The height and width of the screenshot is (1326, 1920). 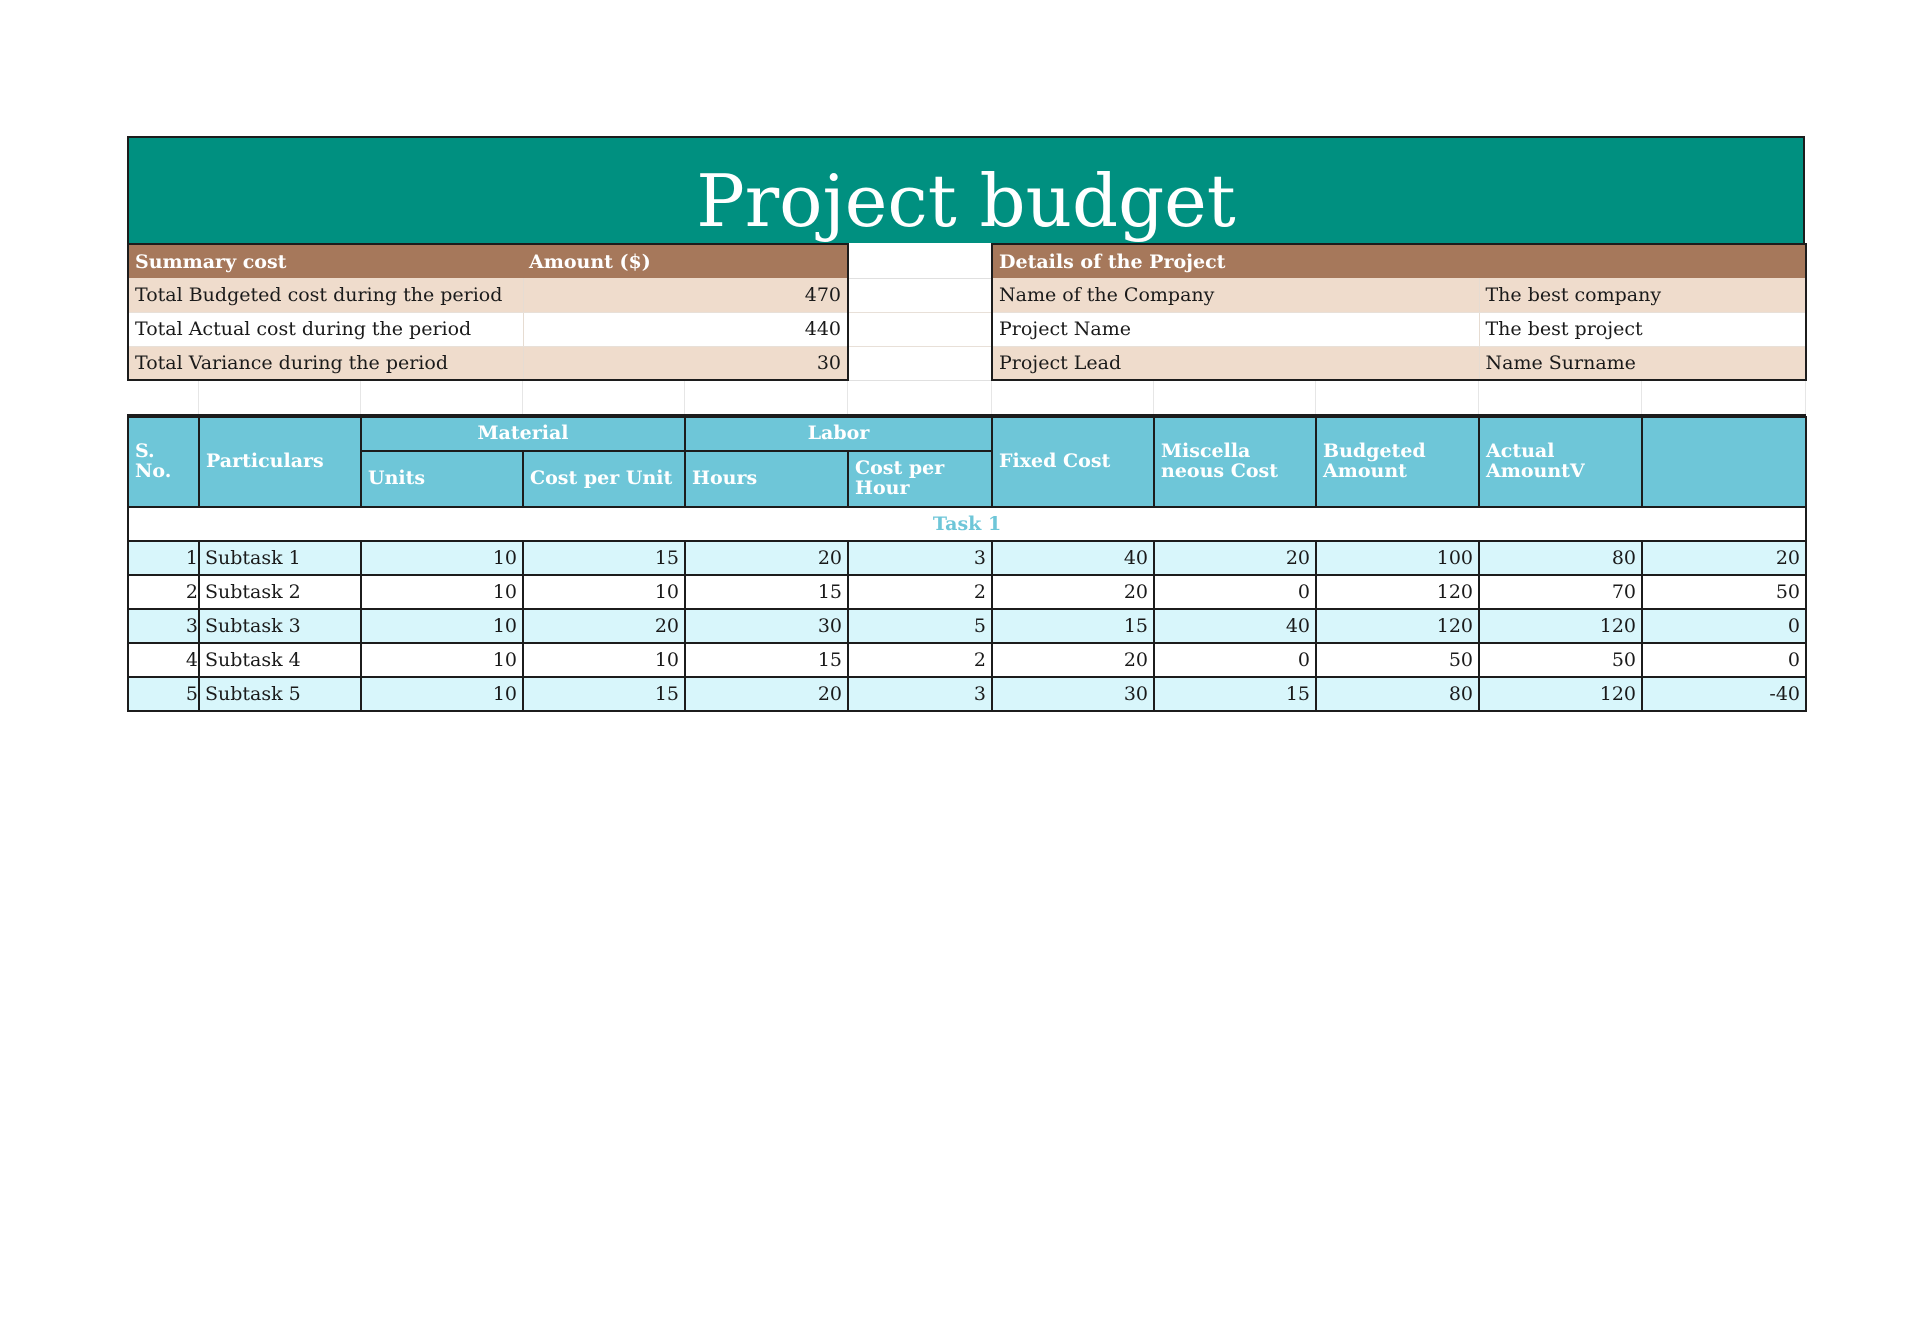 I want to click on table-row: 5 Subtask 5 10 15 20 3 30 15 80 120 -40, so click(x=967, y=694).